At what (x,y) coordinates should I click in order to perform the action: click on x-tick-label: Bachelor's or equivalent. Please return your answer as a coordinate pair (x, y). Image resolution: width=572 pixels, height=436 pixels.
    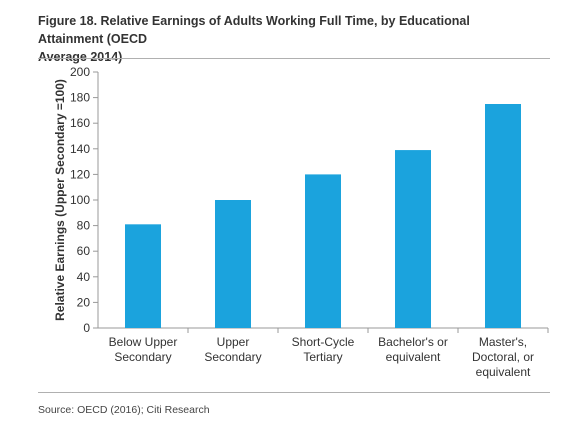
    Looking at the image, I should click on (413, 349).